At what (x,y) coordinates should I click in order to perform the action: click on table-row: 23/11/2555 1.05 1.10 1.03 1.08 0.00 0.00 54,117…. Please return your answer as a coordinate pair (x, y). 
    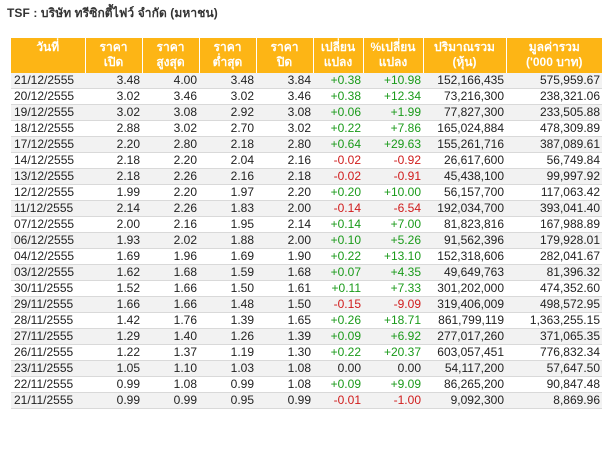
    Looking at the image, I should click on (306, 368).